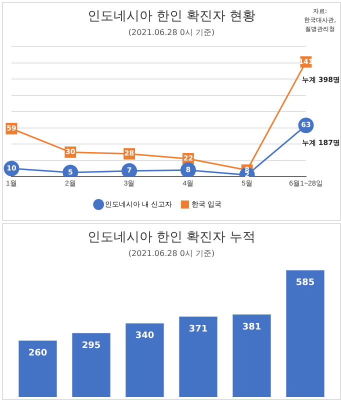 The width and height of the screenshot is (341, 400). What do you see at coordinates (144, 336) in the screenshot?
I see `data-label: 340` at bounding box center [144, 336].